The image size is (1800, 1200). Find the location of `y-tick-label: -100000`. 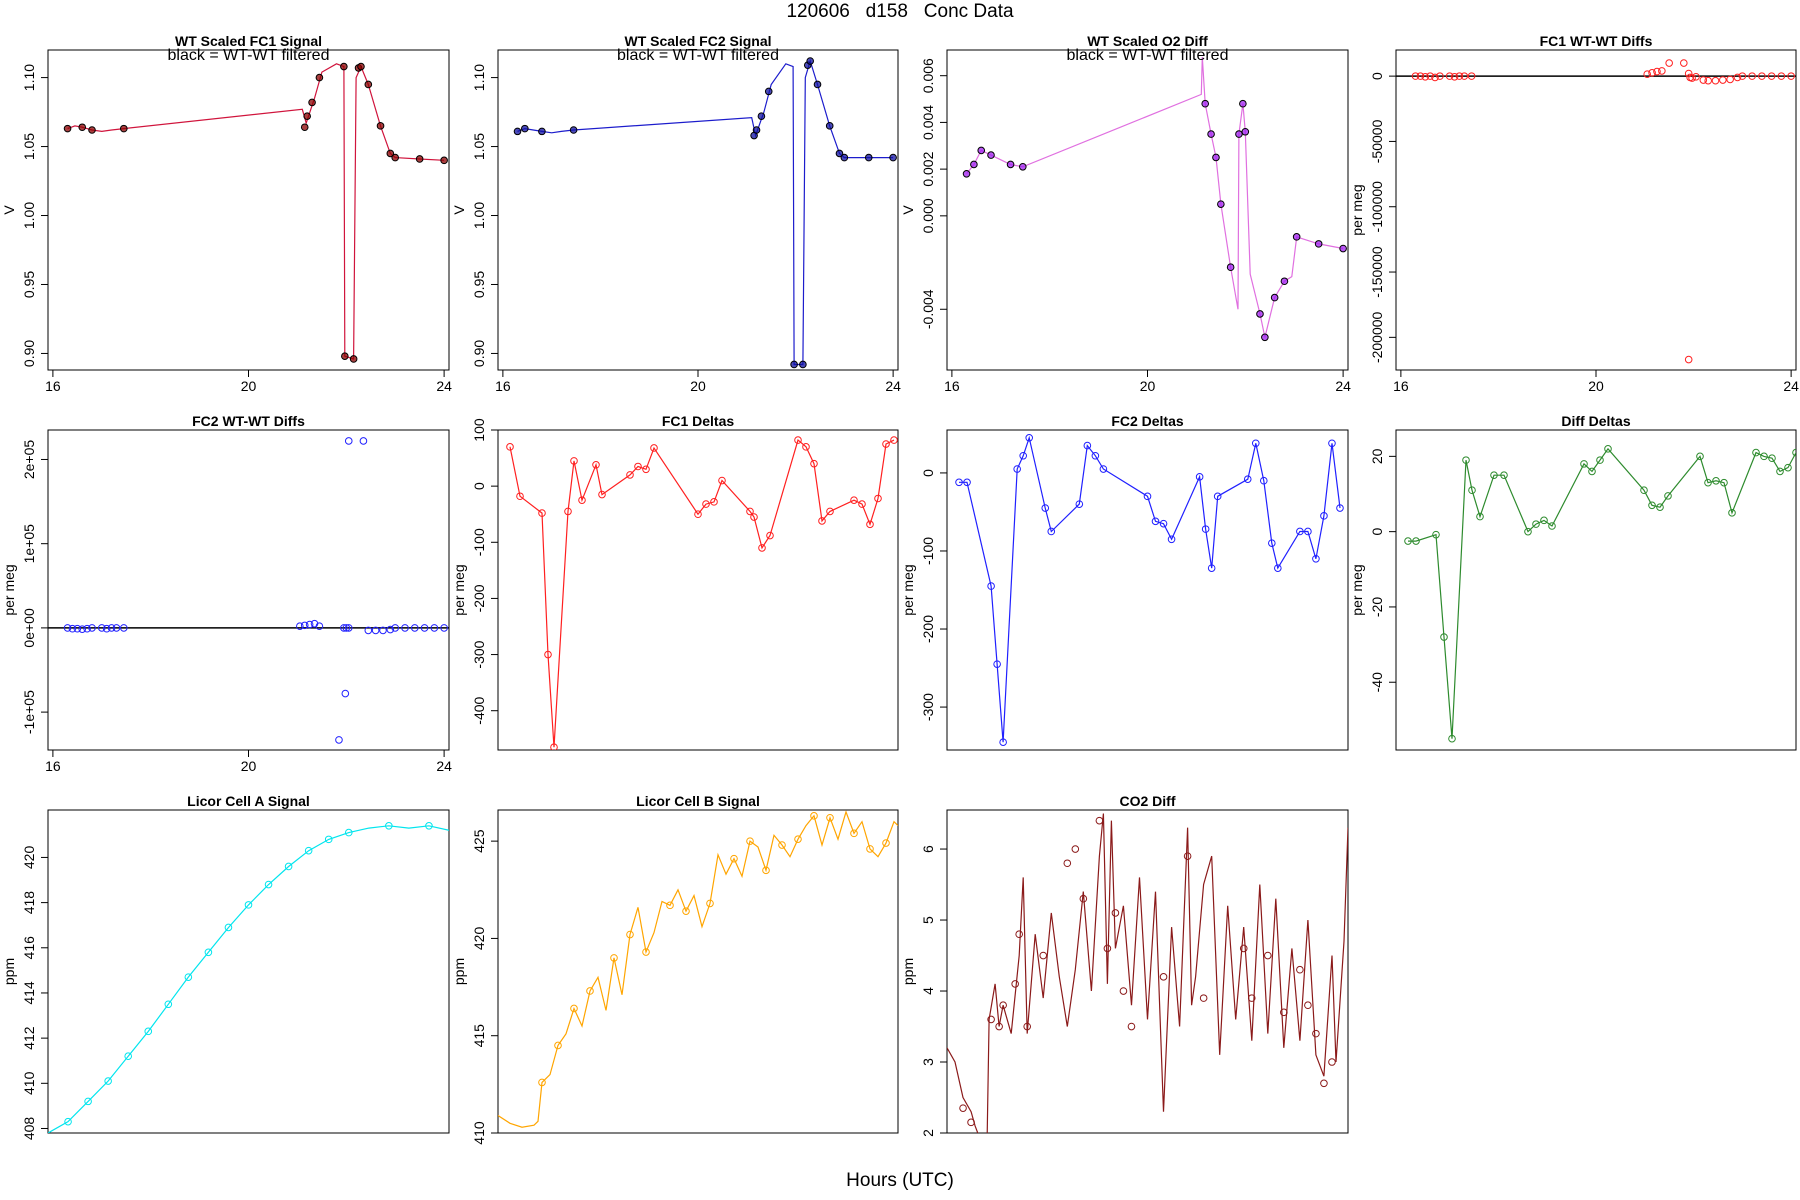

y-tick-label: -100000 is located at coordinates (1377, 207).